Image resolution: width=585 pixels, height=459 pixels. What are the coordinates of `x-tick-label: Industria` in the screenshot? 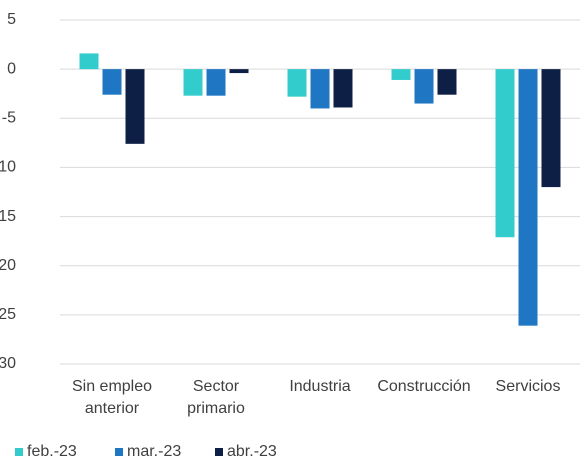 It's located at (319, 386).